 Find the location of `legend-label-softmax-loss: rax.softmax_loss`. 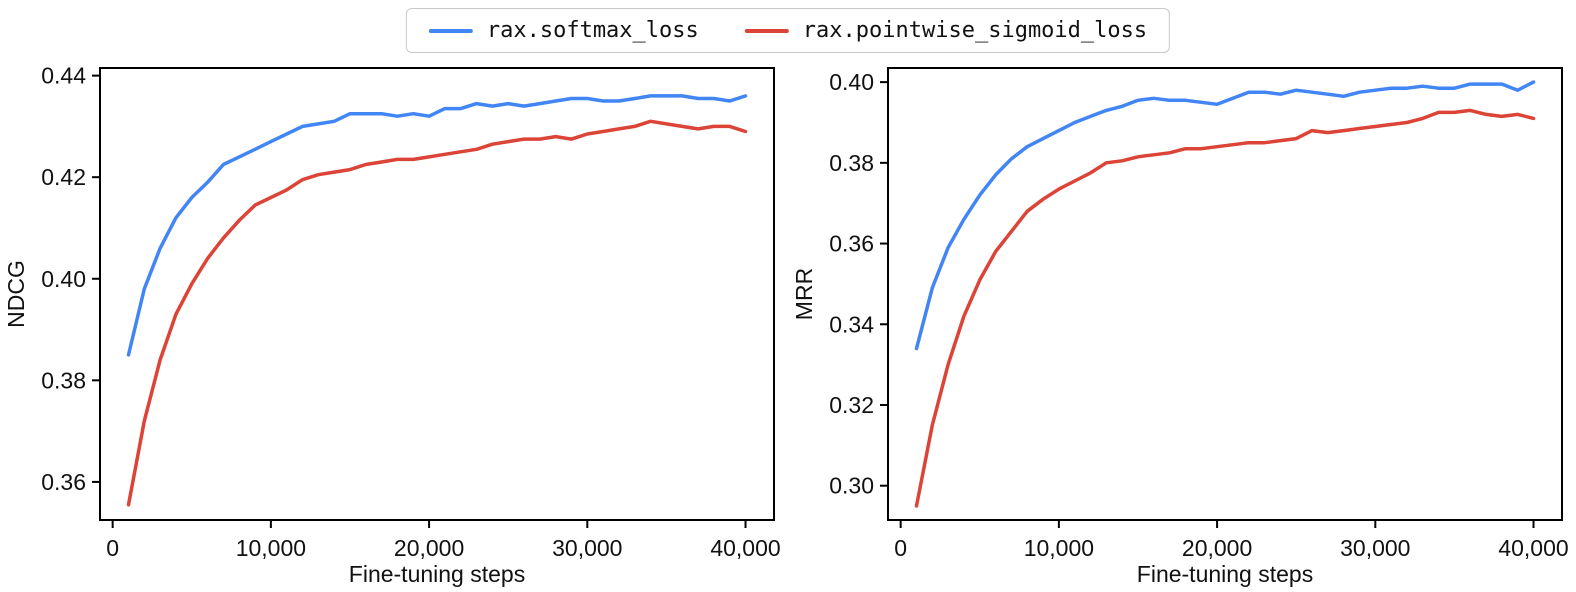

legend-label-softmax-loss: rax.softmax_loss is located at coordinates (592, 30).